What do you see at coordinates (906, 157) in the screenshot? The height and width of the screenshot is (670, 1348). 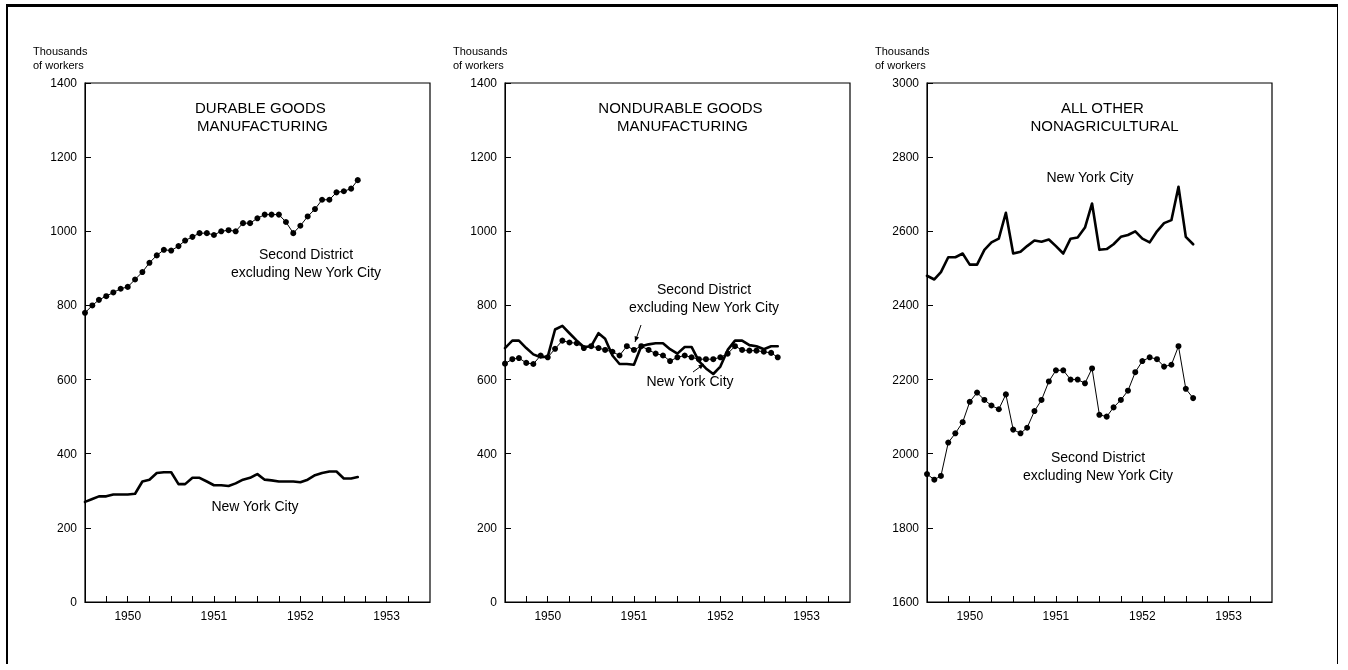 I see `y-tick-label: 2800` at bounding box center [906, 157].